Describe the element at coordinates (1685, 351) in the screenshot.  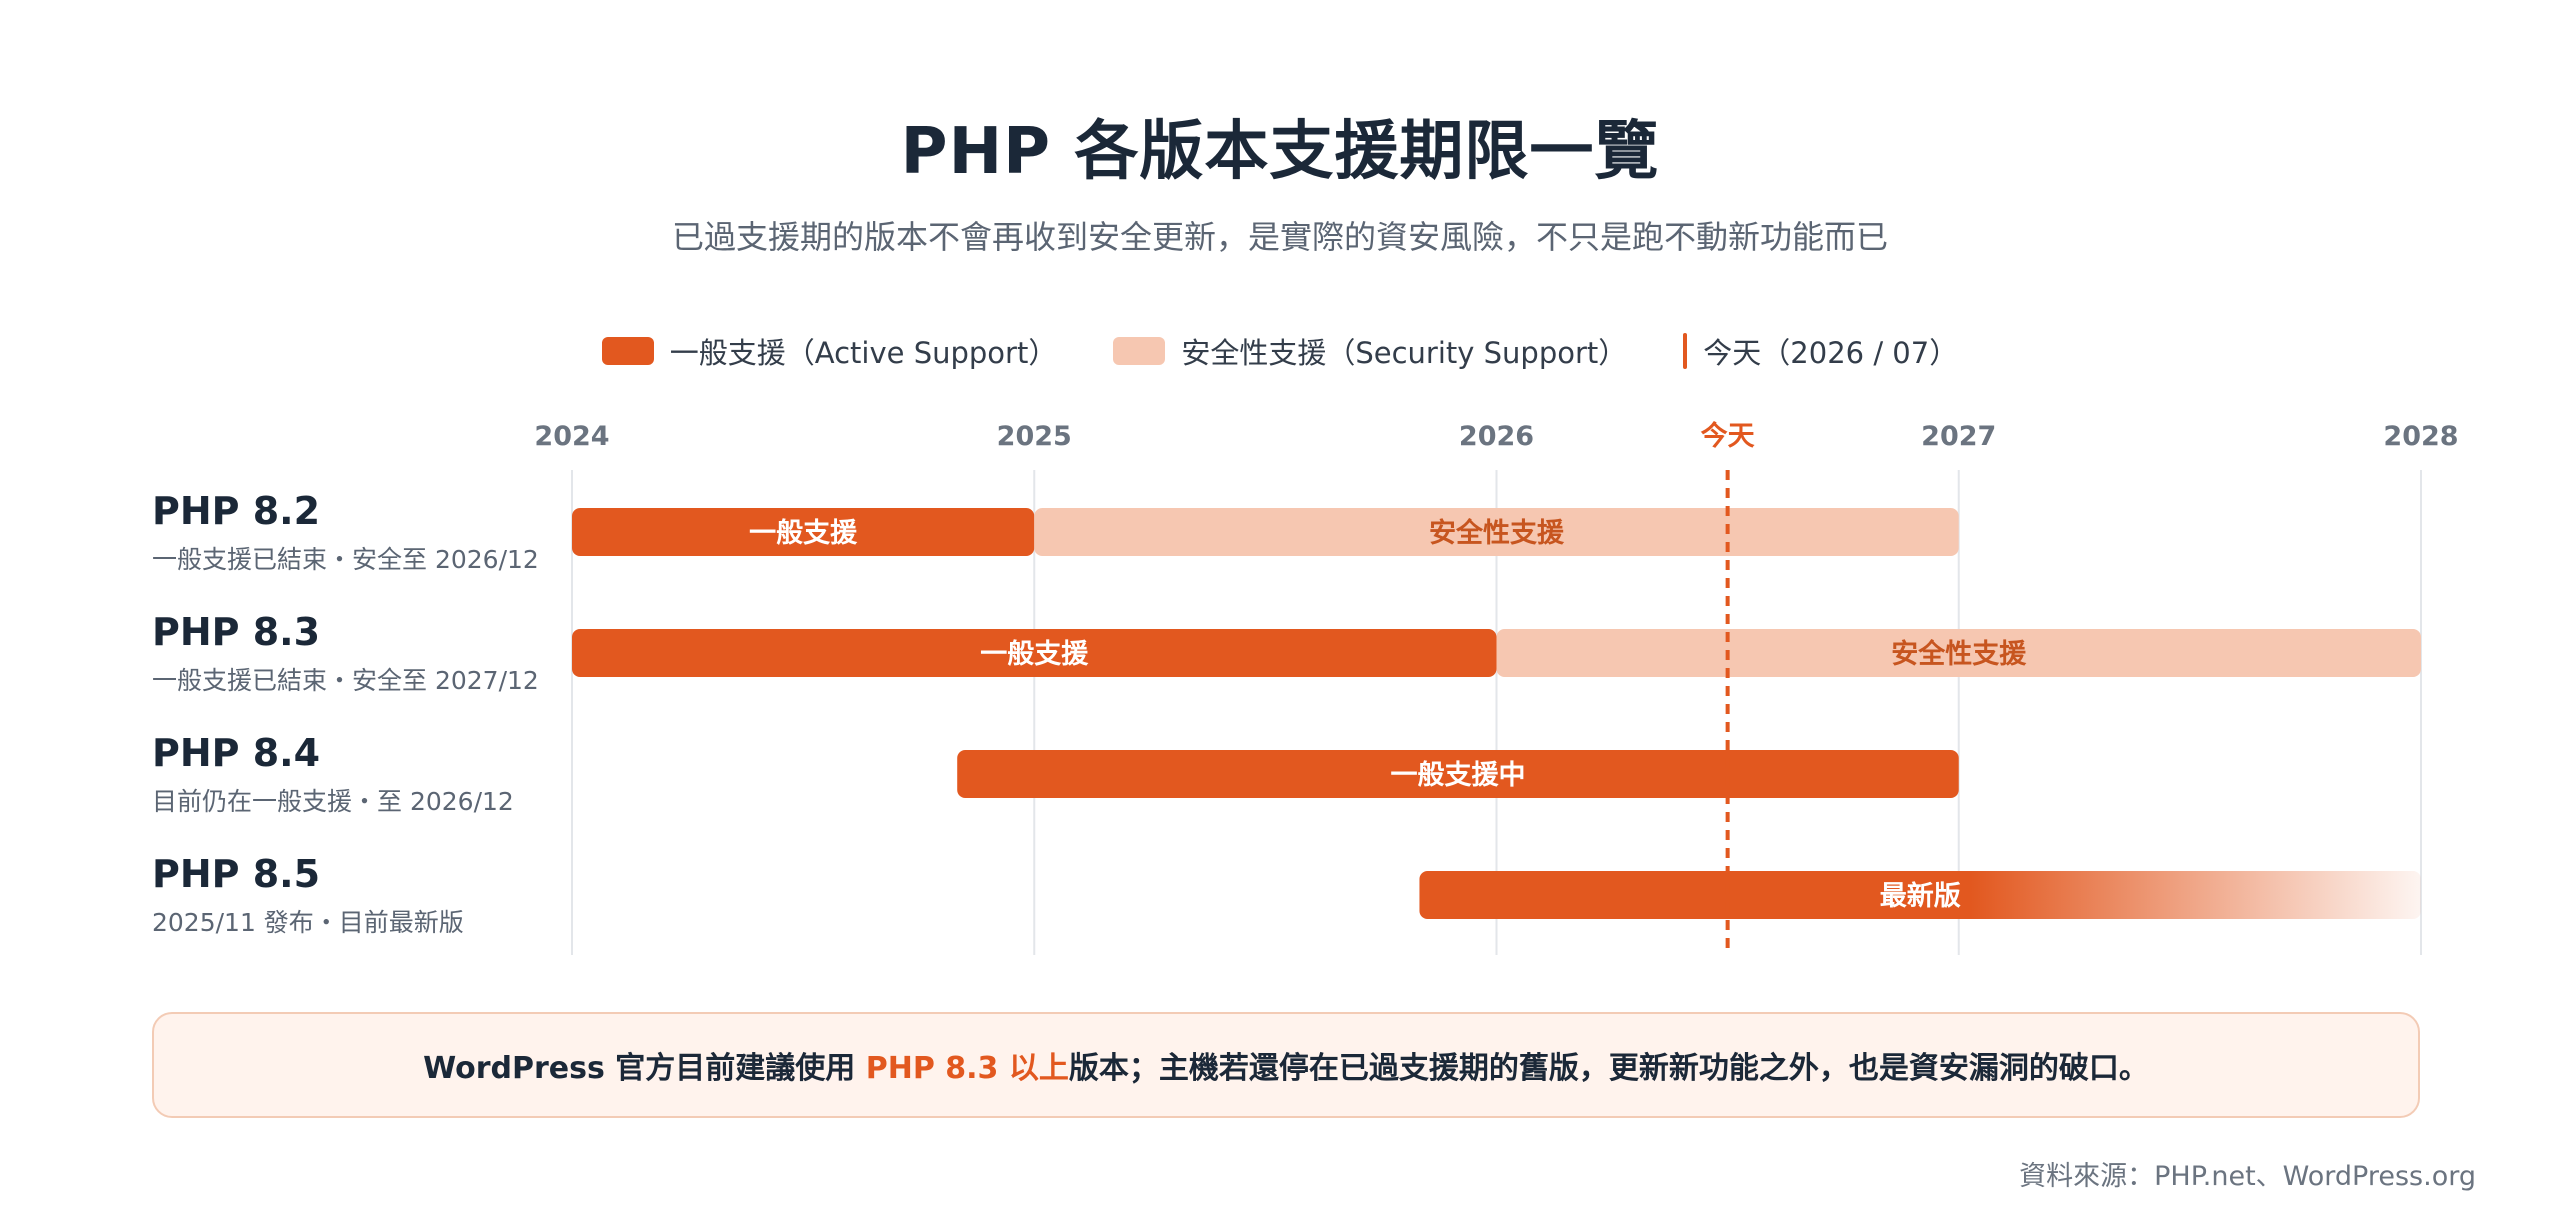
I see `legend-today-marker` at that location.